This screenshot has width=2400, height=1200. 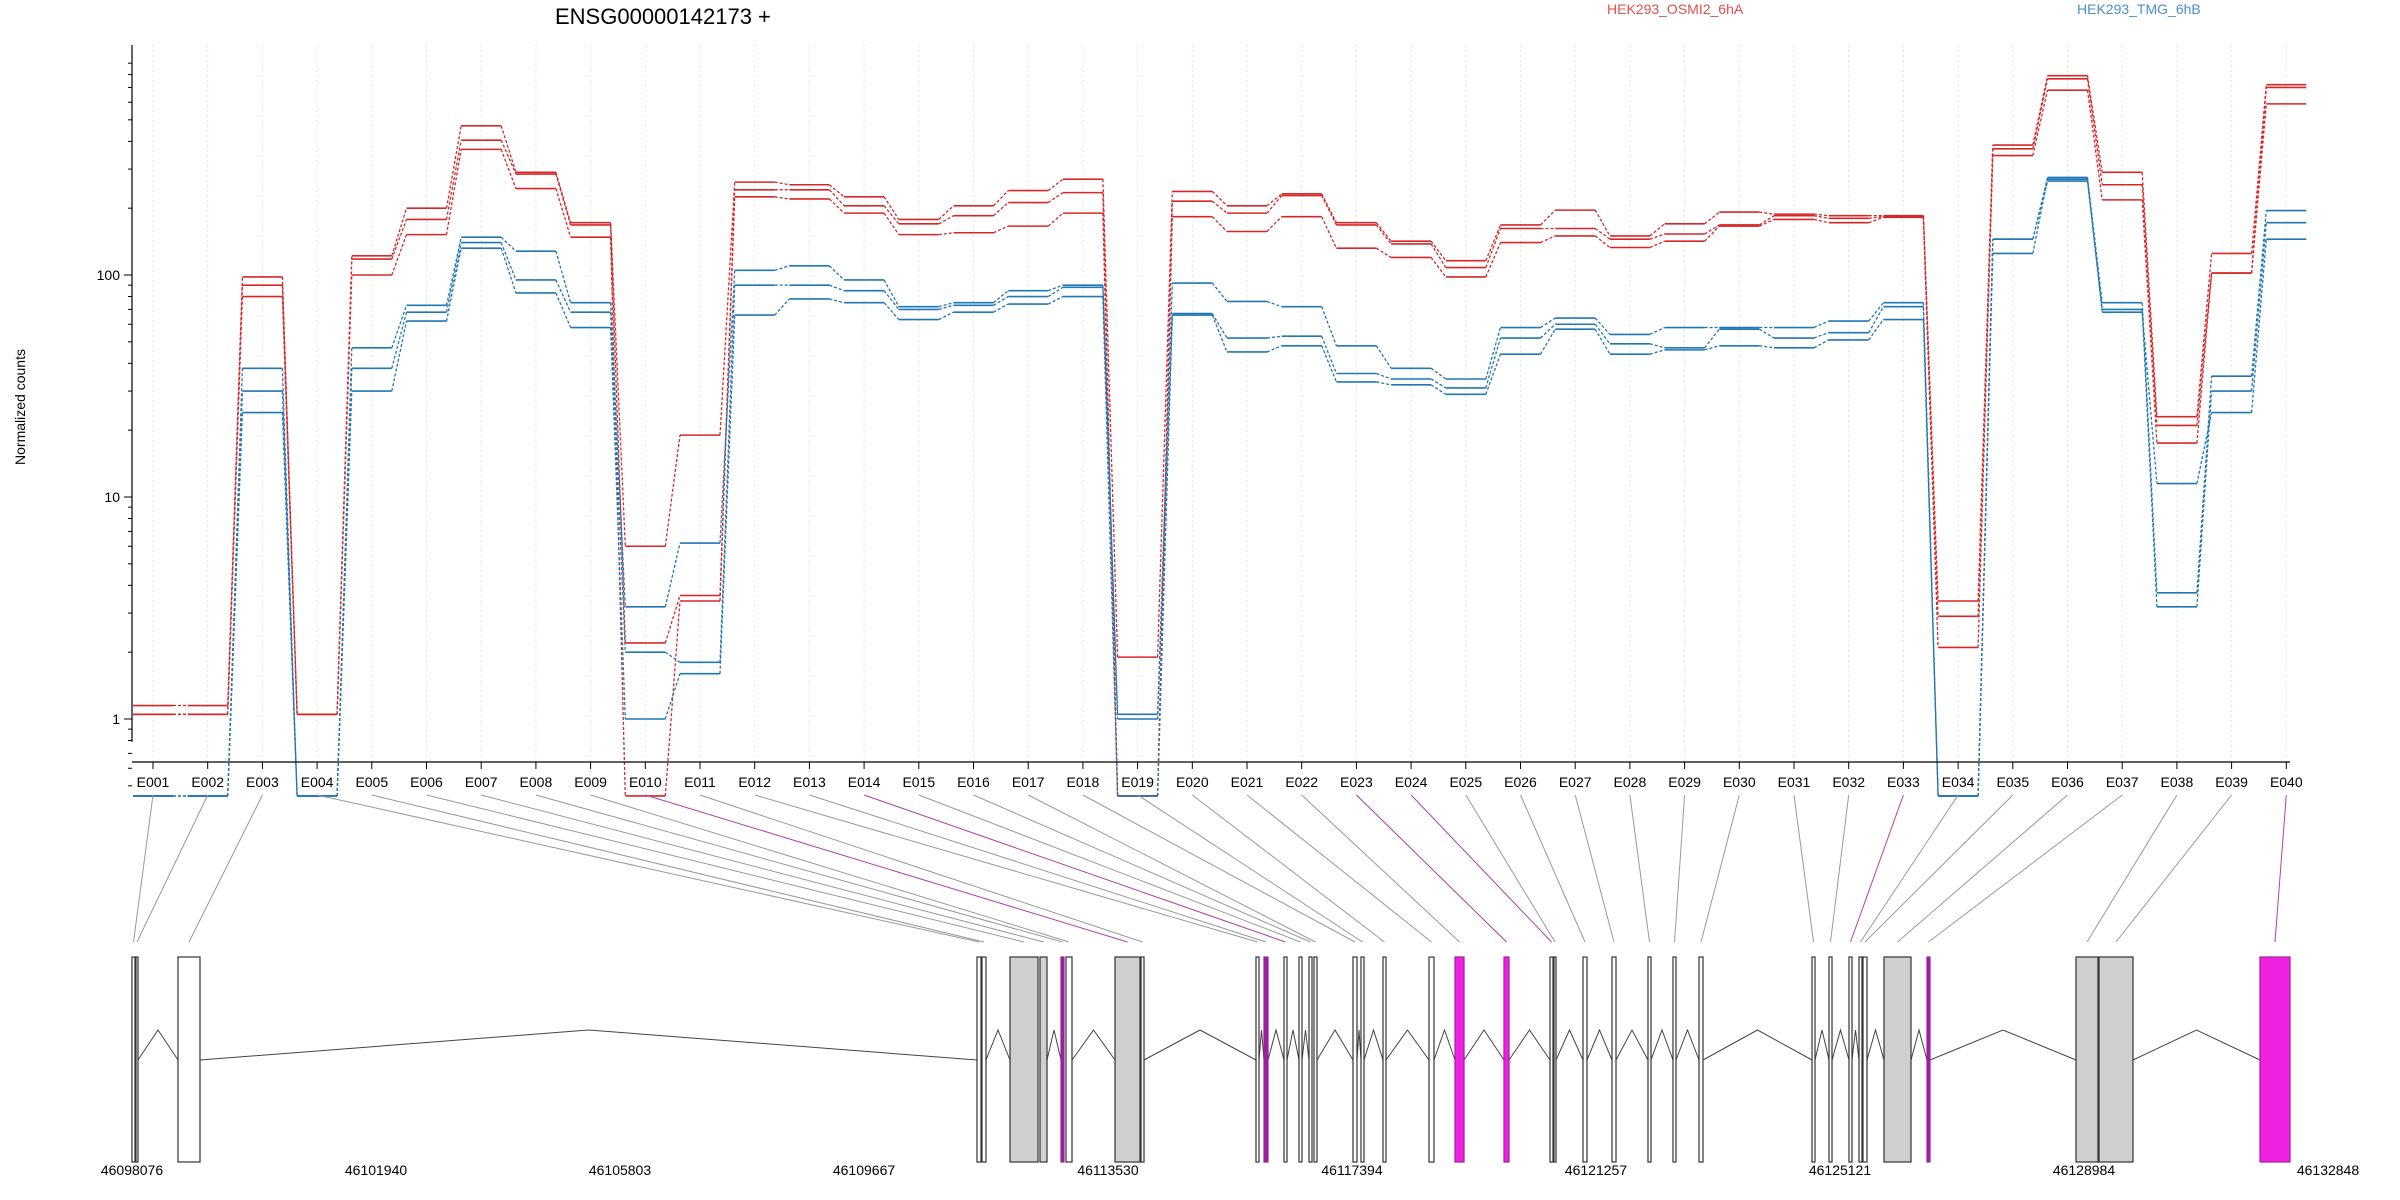 What do you see at coordinates (1411, 782) in the screenshot?
I see `x-tick-label-e024: E024` at bounding box center [1411, 782].